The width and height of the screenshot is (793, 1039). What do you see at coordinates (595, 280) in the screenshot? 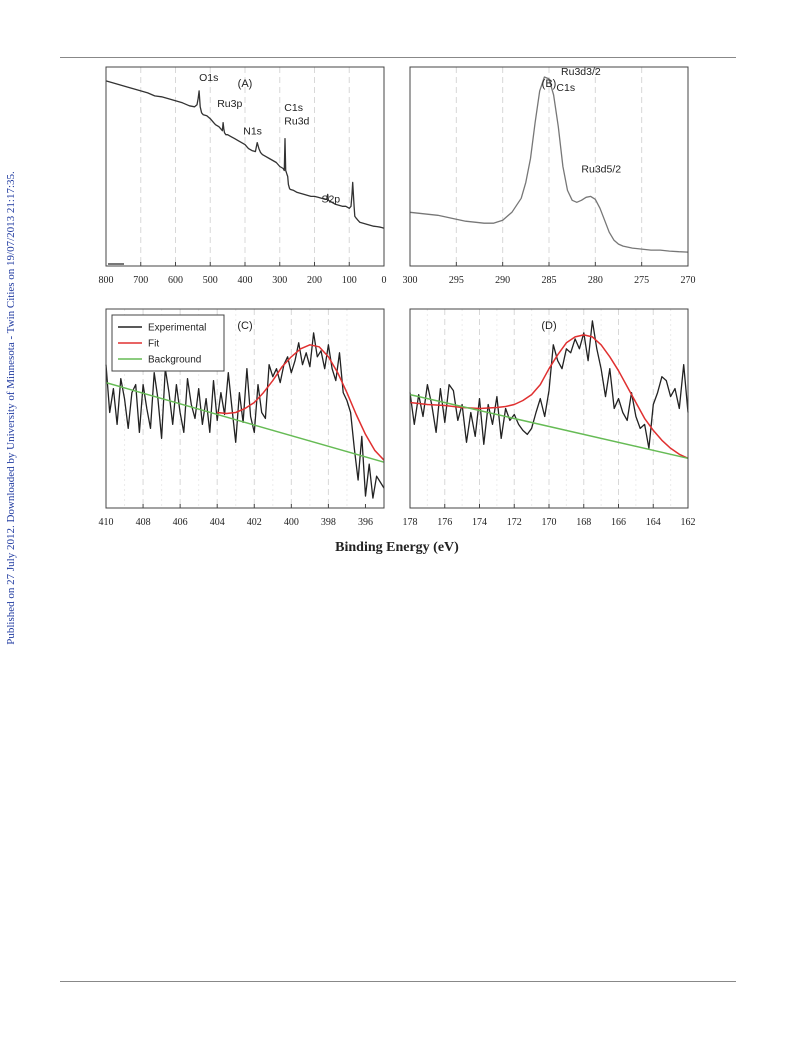
I see `panel-2-tick-label: 280` at bounding box center [595, 280].